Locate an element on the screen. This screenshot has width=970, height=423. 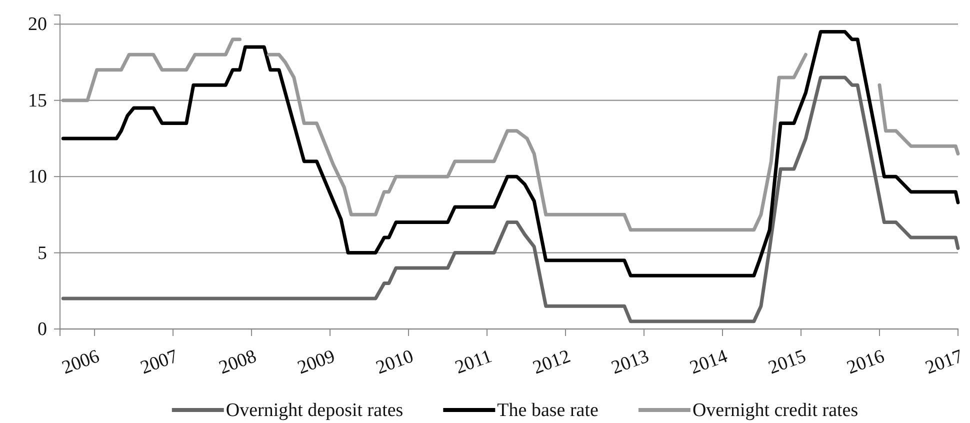
x-tick-label: 2010 is located at coordinates (394, 362).